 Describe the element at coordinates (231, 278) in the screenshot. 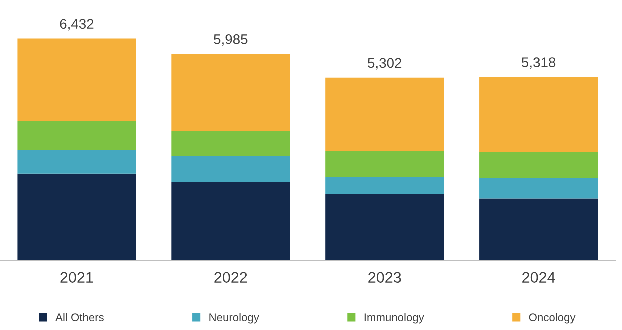

I see `x-tick-label: 2022` at that location.